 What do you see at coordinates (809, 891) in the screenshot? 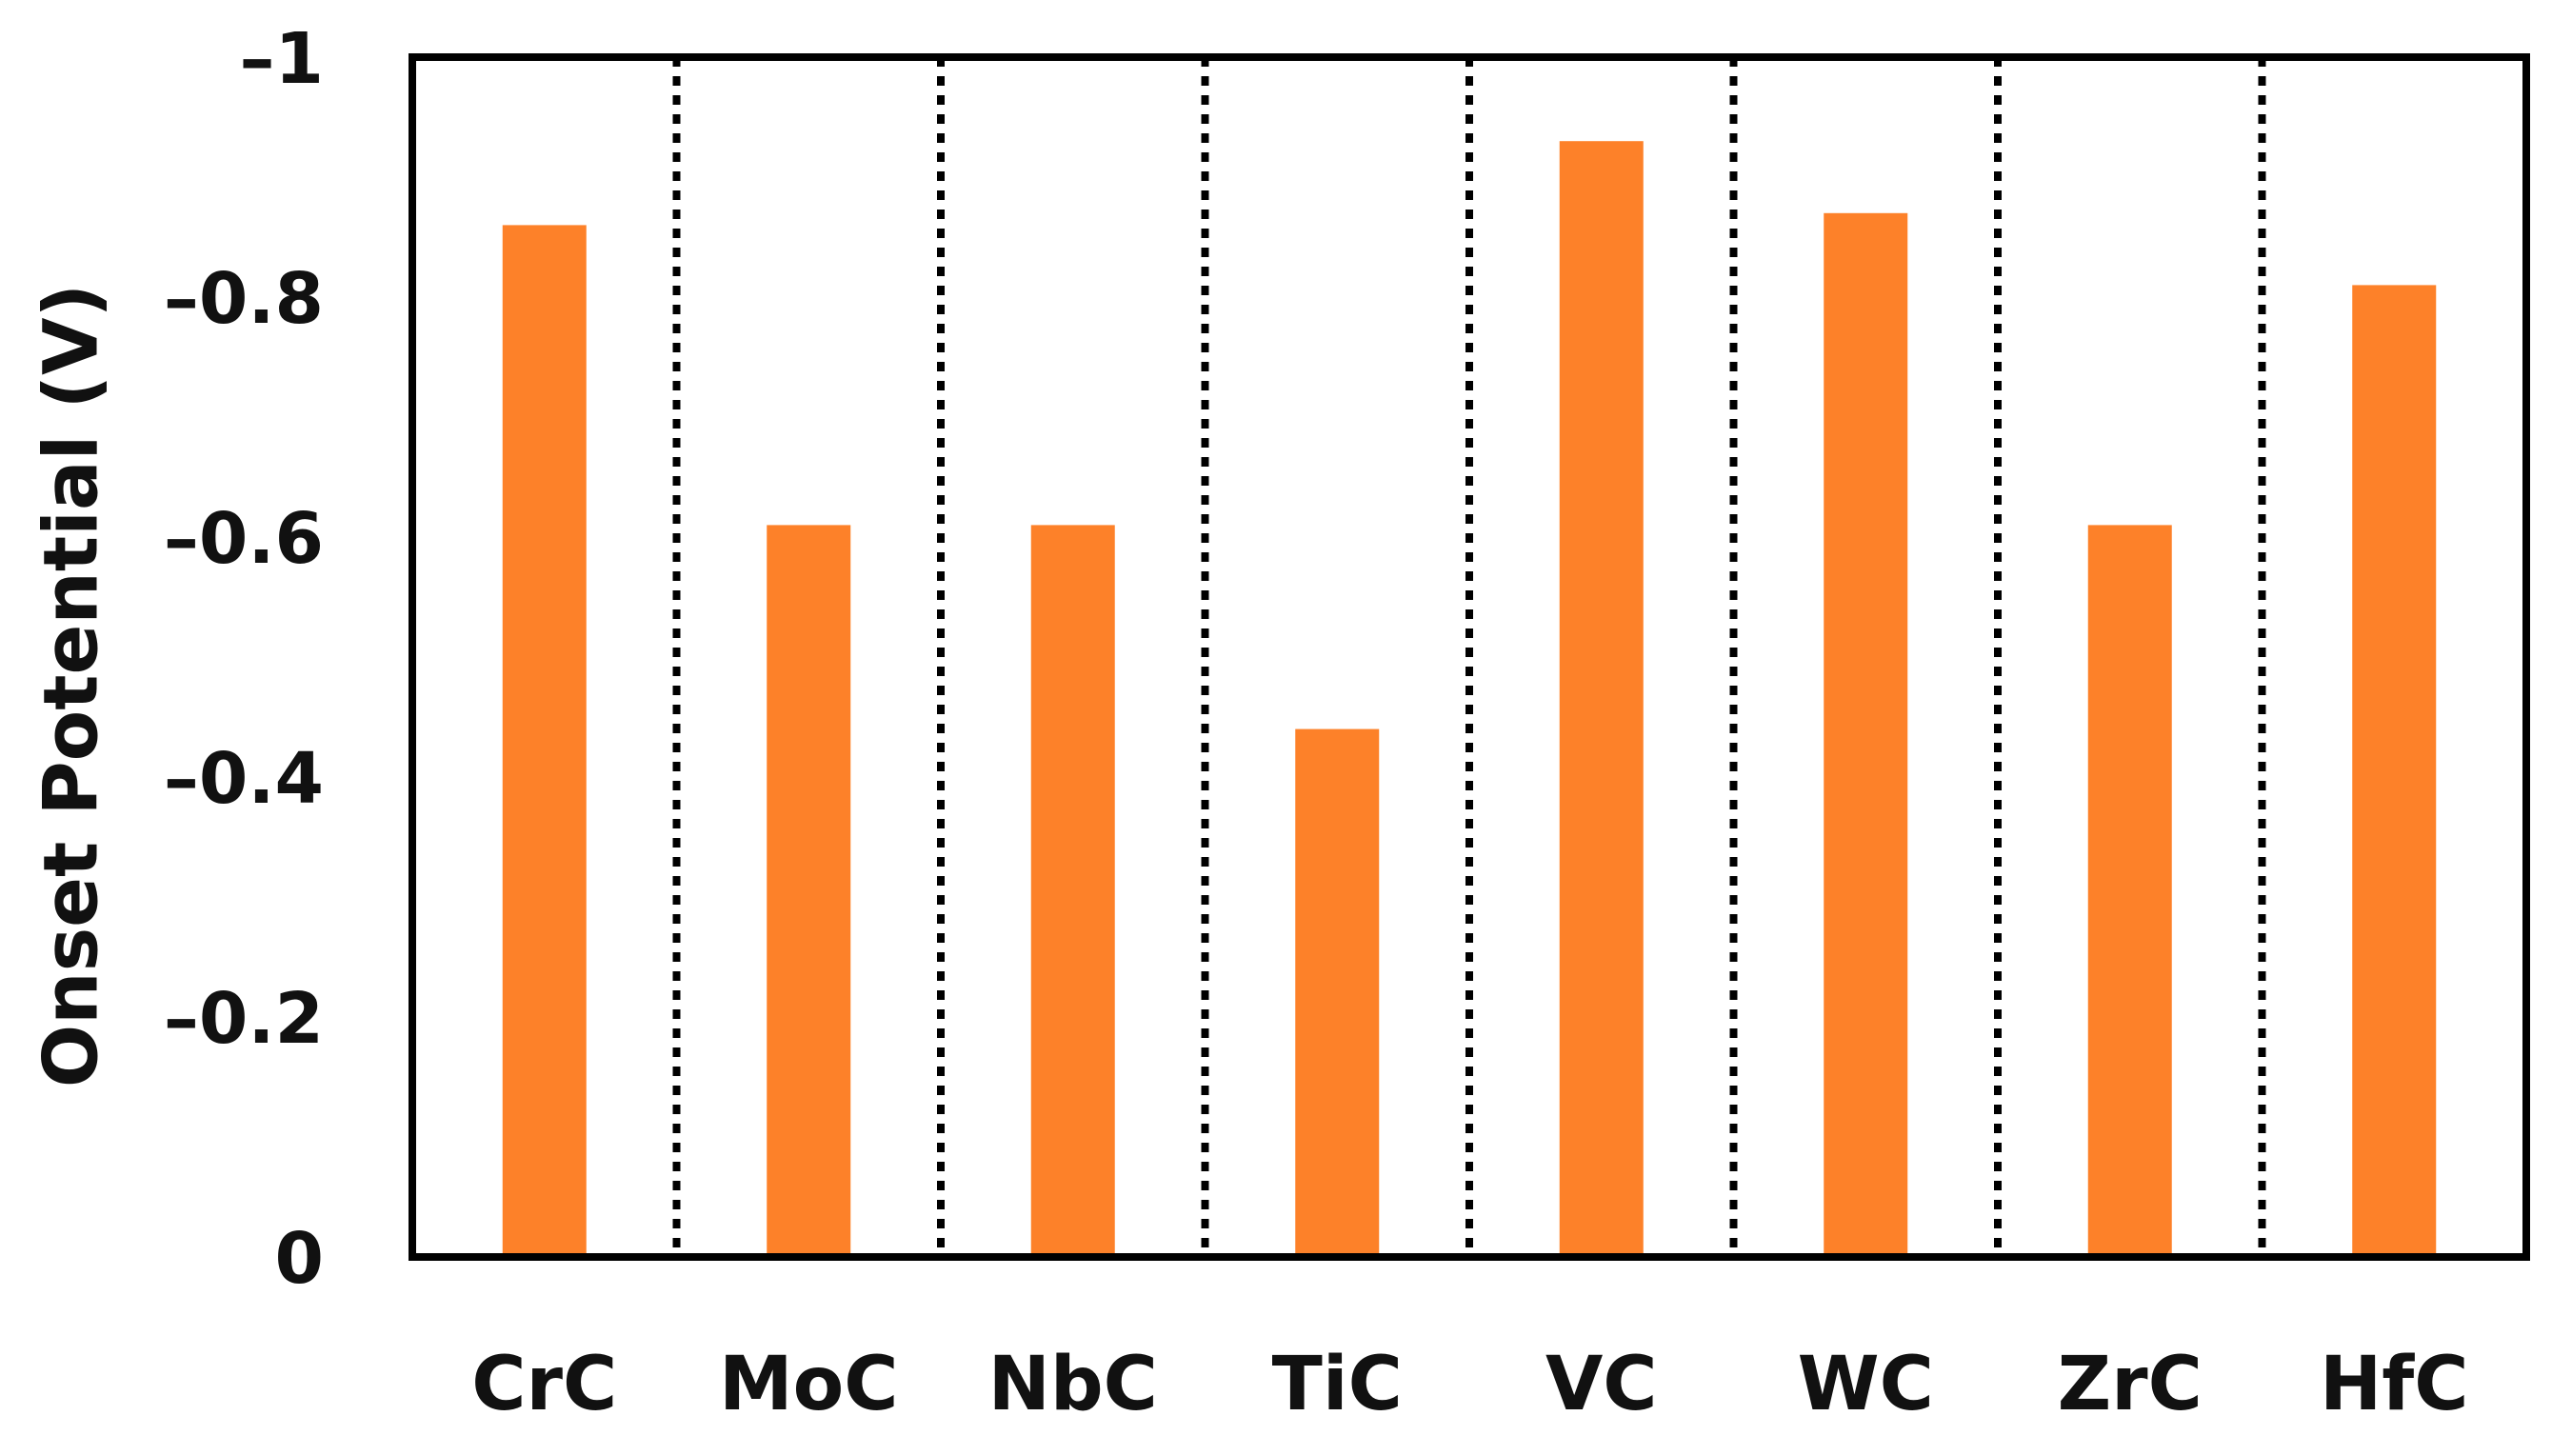
I see `bar-moc` at bounding box center [809, 891].